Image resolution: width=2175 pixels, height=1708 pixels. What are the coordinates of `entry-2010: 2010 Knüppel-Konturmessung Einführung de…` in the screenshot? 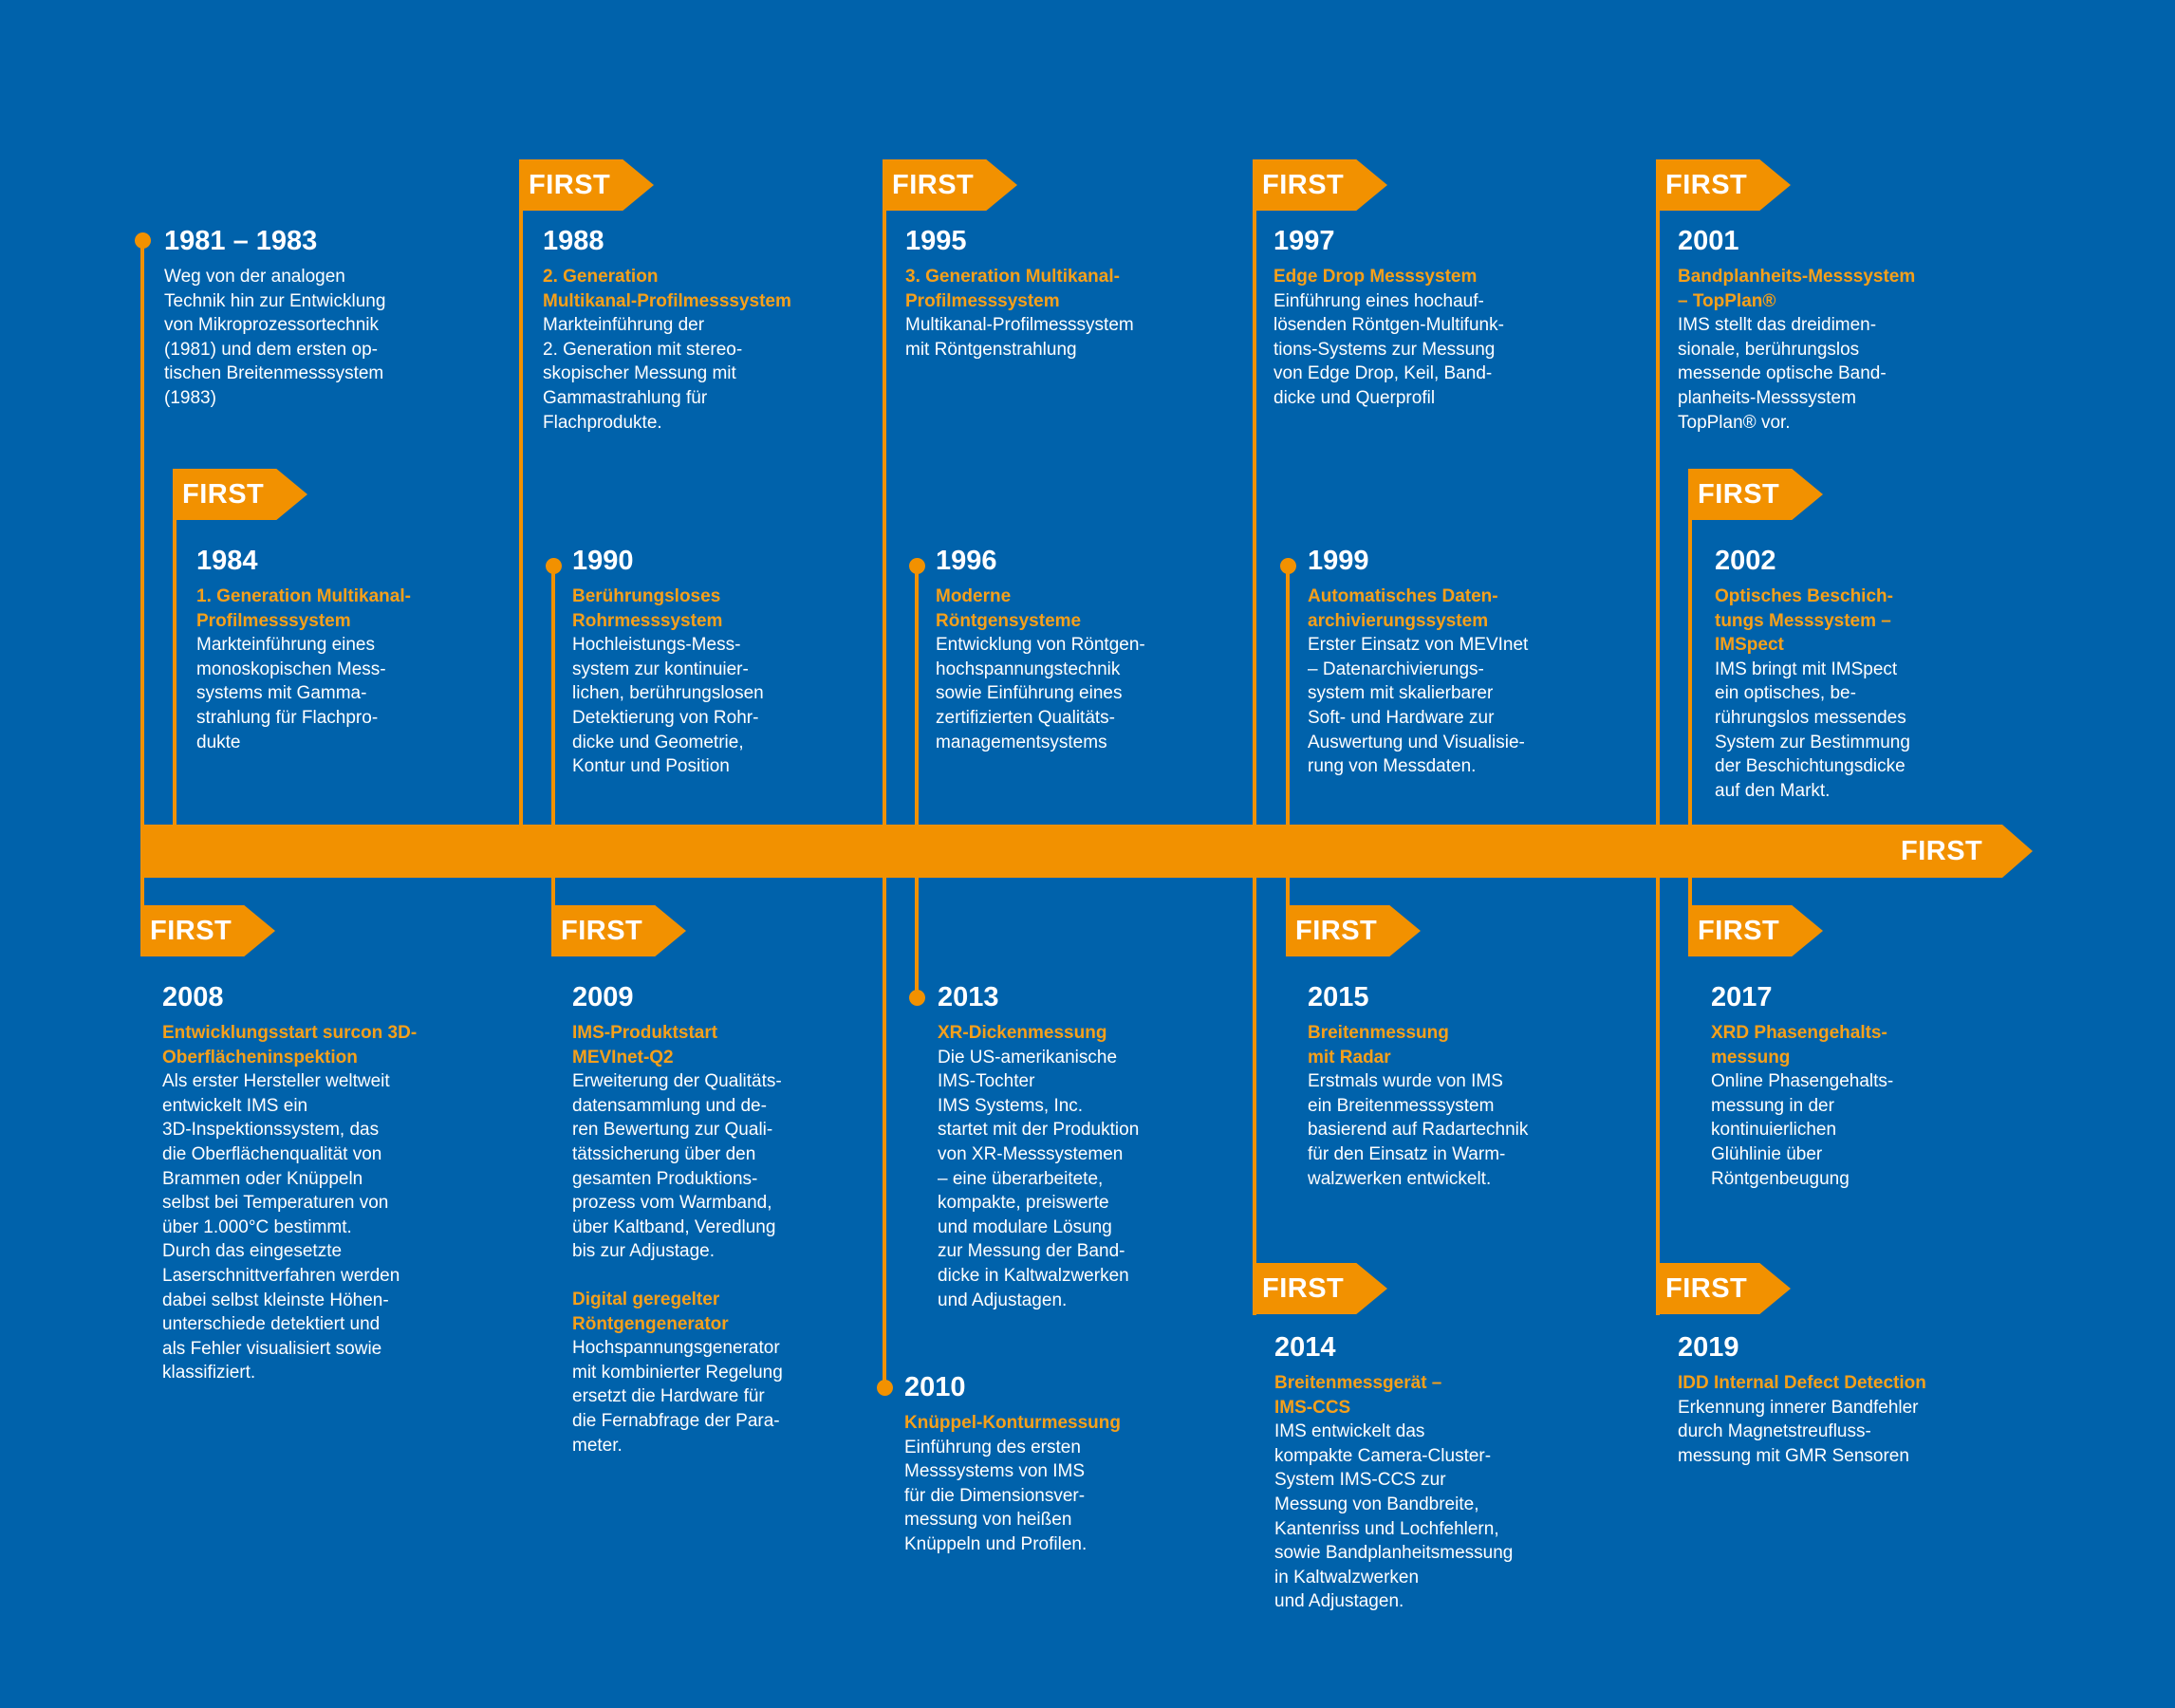 It's located at (1039, 1464).